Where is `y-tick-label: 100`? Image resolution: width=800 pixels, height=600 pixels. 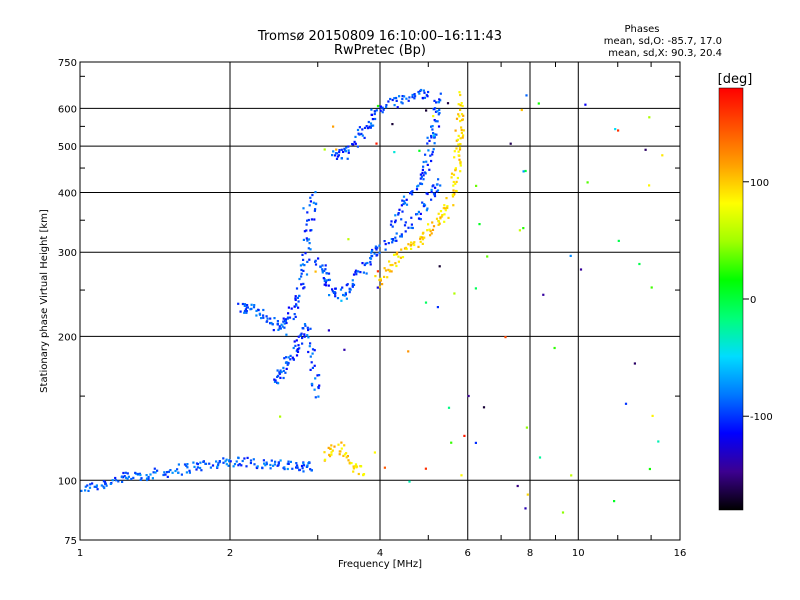 y-tick-label: 100 is located at coordinates (67, 481).